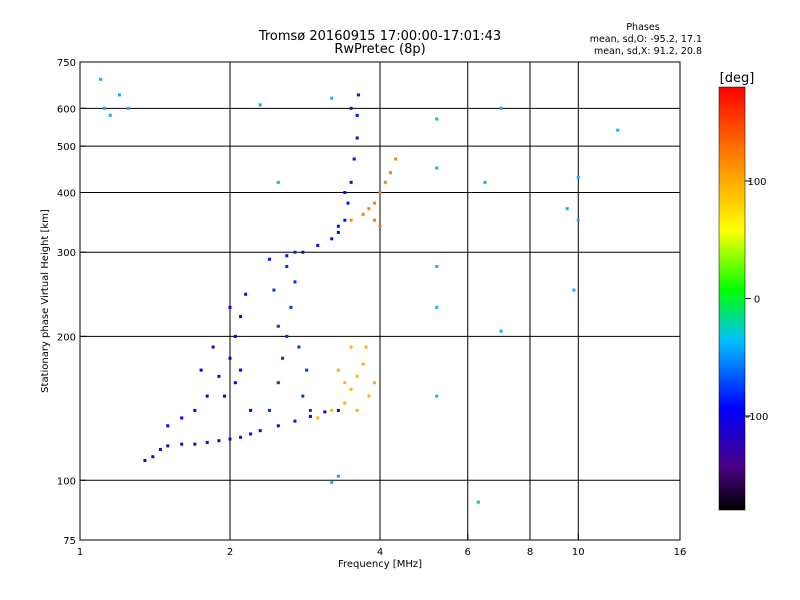  What do you see at coordinates (69, 541) in the screenshot?
I see `y-tick-label: 75` at bounding box center [69, 541].